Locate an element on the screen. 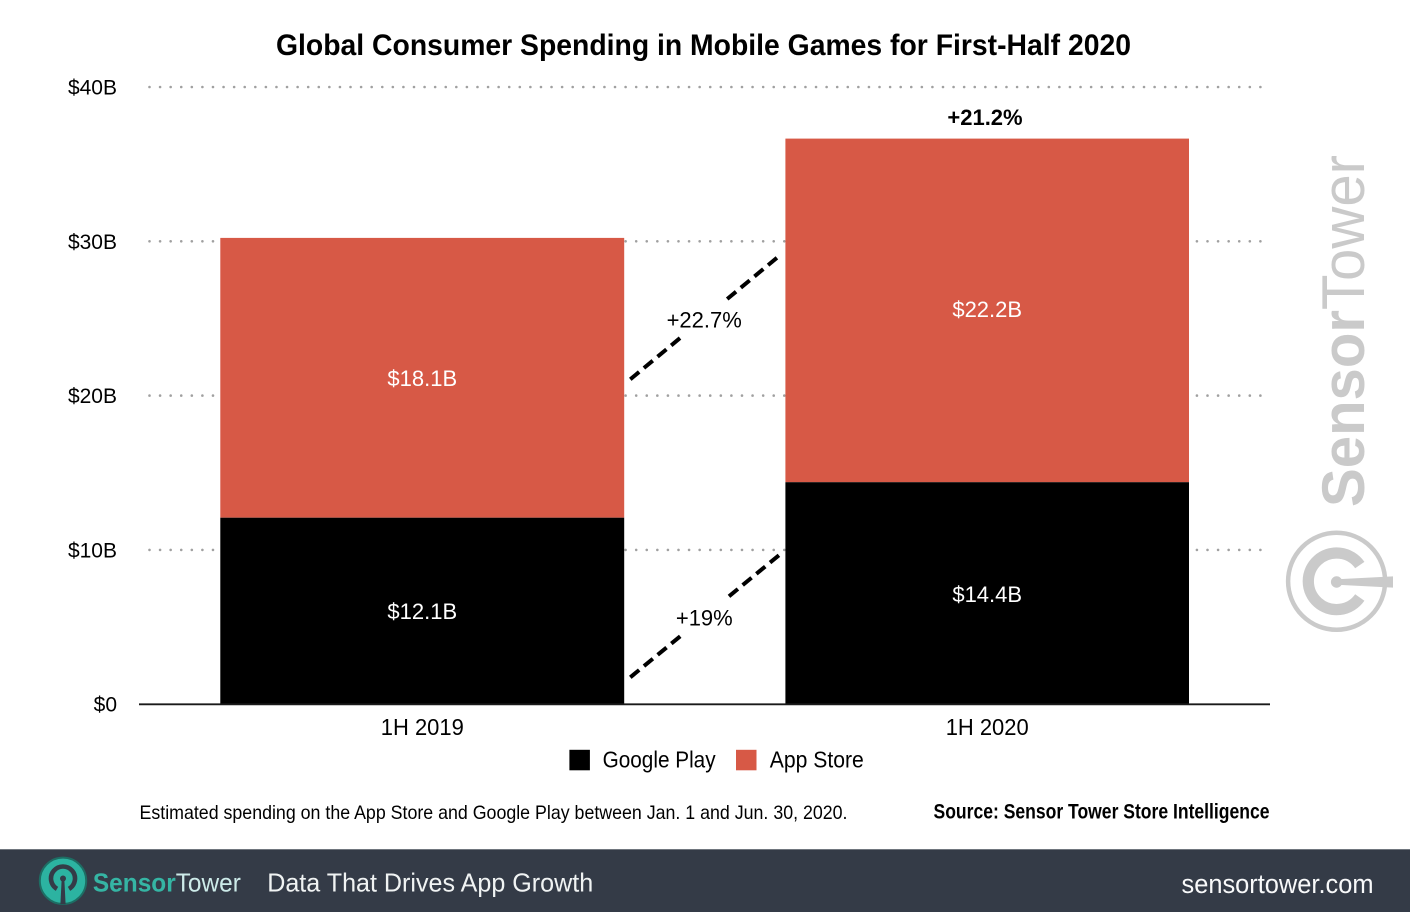  svg-text: $14.4B is located at coordinates (987, 594).